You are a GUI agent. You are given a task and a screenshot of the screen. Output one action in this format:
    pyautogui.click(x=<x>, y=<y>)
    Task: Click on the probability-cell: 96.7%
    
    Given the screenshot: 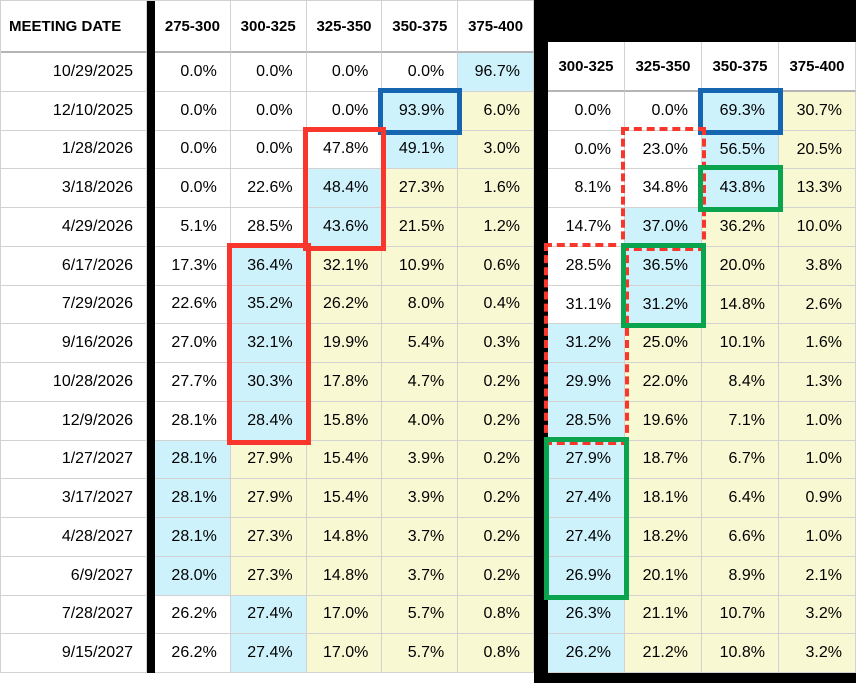 What is the action you would take?
    pyautogui.click(x=496, y=72)
    